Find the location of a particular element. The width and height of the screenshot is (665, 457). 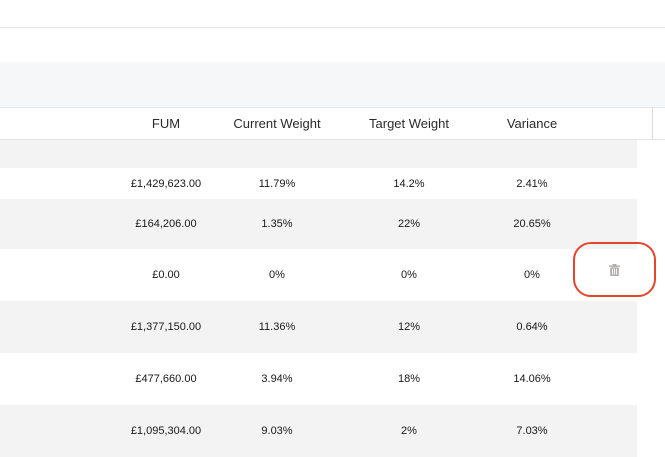

table-row: £1,095,304.00 9.03% 2% 7.03% is located at coordinates (318, 431).